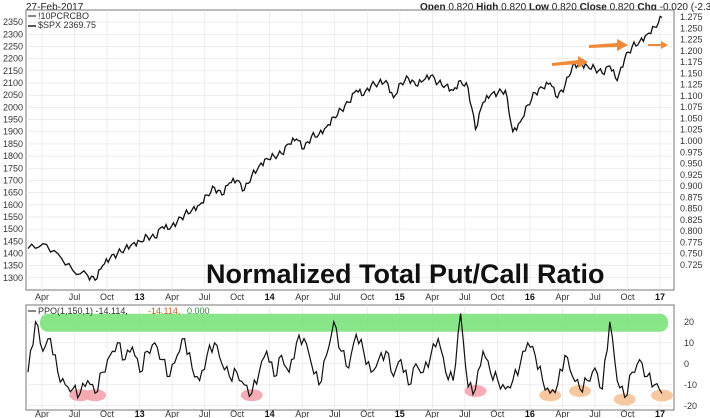  What do you see at coordinates (691, 220) in the screenshot?
I see `right-tick-label: 0.825` at bounding box center [691, 220].